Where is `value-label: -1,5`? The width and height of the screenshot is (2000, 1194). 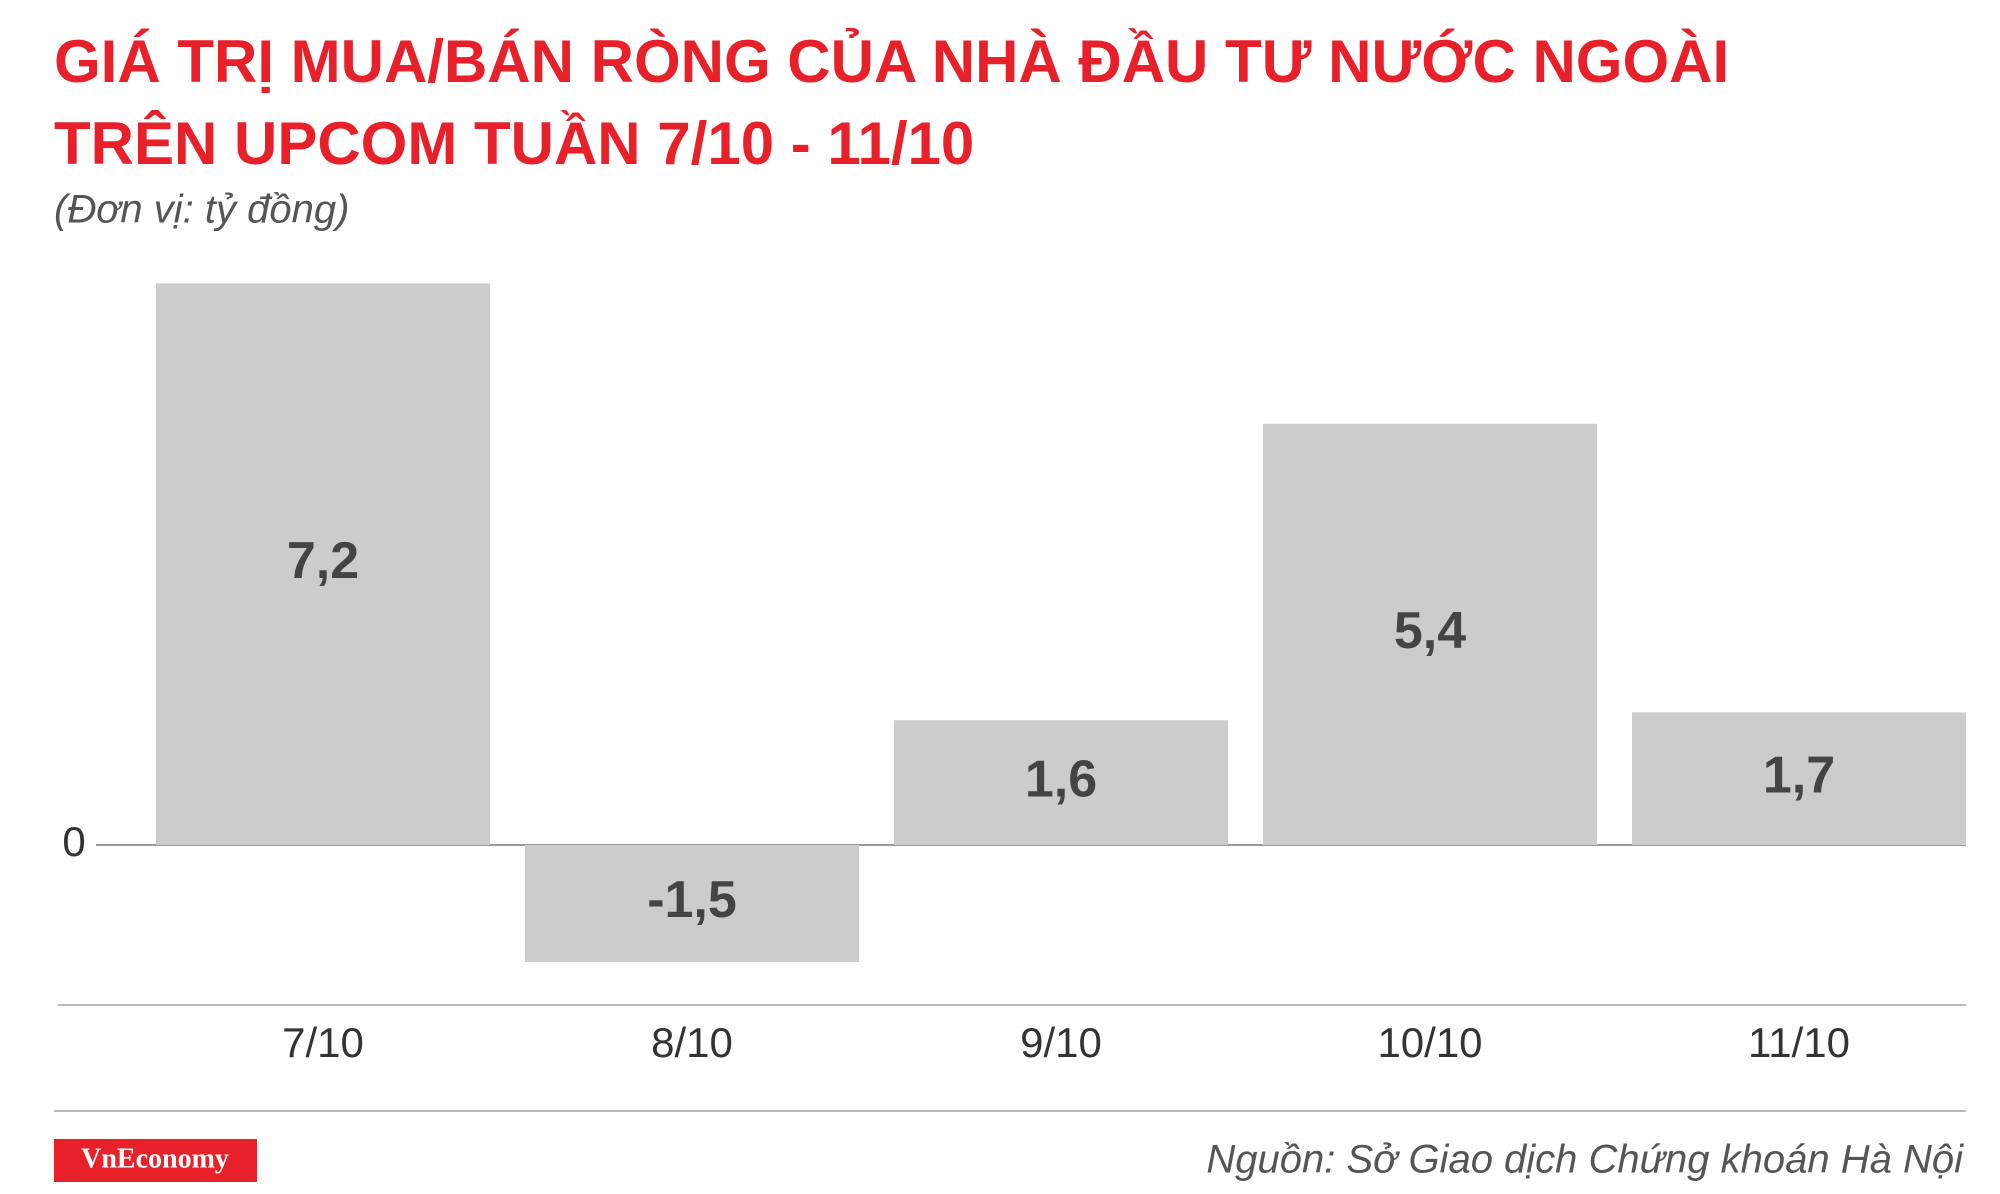 value-label: -1,5 is located at coordinates (692, 900).